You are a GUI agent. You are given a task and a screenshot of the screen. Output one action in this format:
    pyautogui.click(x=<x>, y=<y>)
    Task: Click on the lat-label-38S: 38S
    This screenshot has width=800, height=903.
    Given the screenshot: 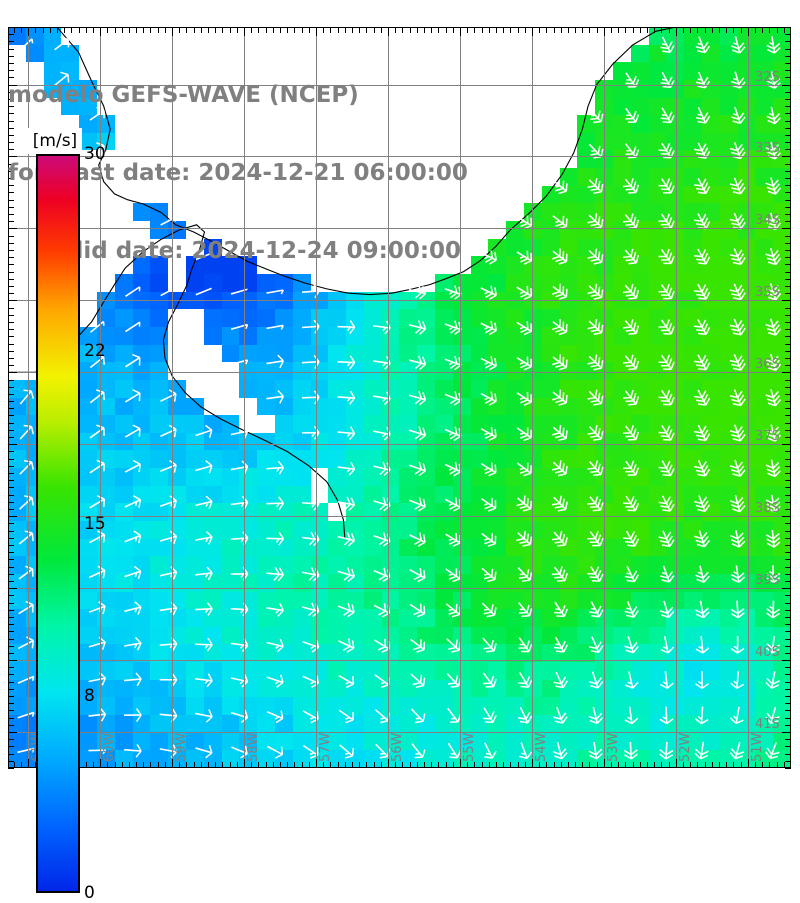 What is the action you would take?
    pyautogui.click(x=767, y=509)
    